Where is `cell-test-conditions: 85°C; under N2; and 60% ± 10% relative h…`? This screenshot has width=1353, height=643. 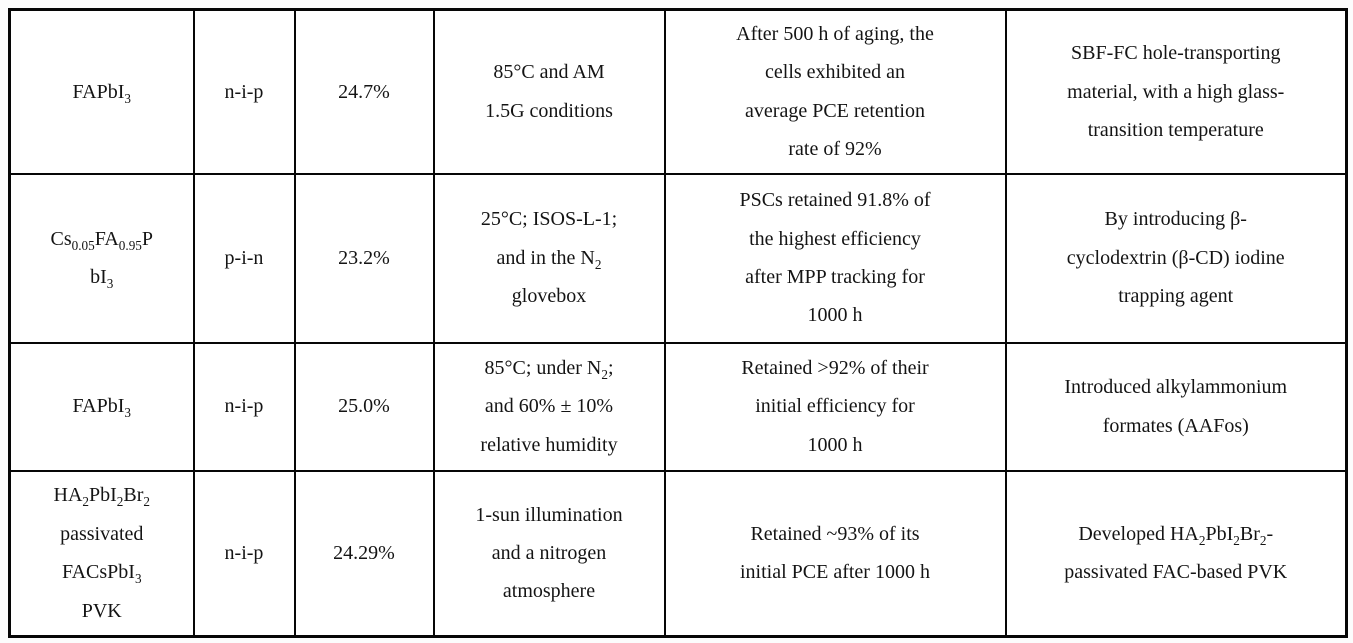
cell-test-conditions: 85°C; under N2; and 60% ± 10% relative h… is located at coordinates (549, 406).